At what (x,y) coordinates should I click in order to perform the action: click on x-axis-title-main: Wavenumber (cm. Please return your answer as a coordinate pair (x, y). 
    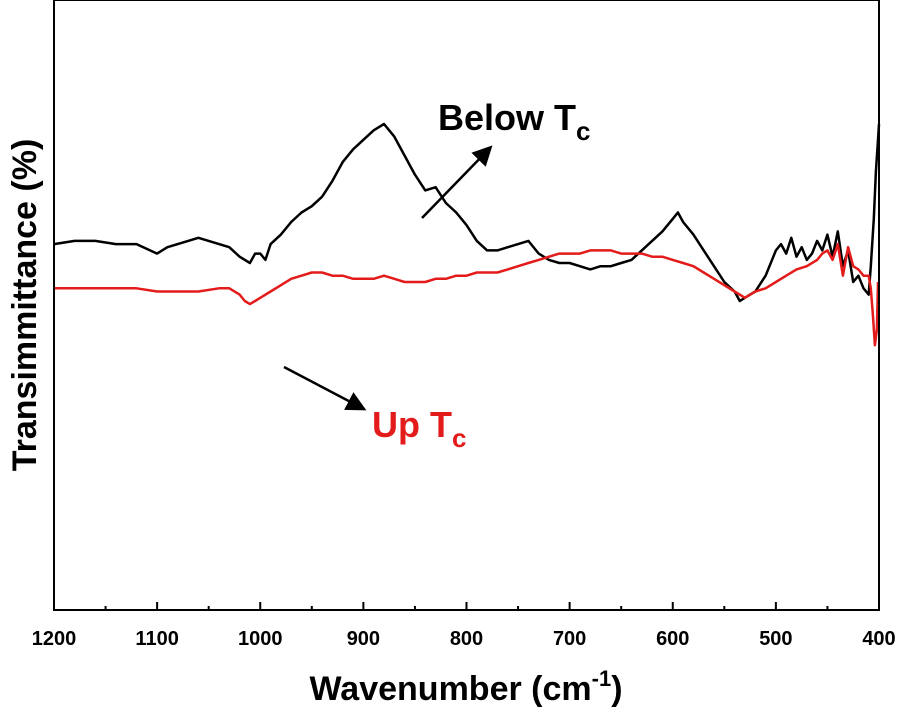
    Looking at the image, I should click on (450, 689).